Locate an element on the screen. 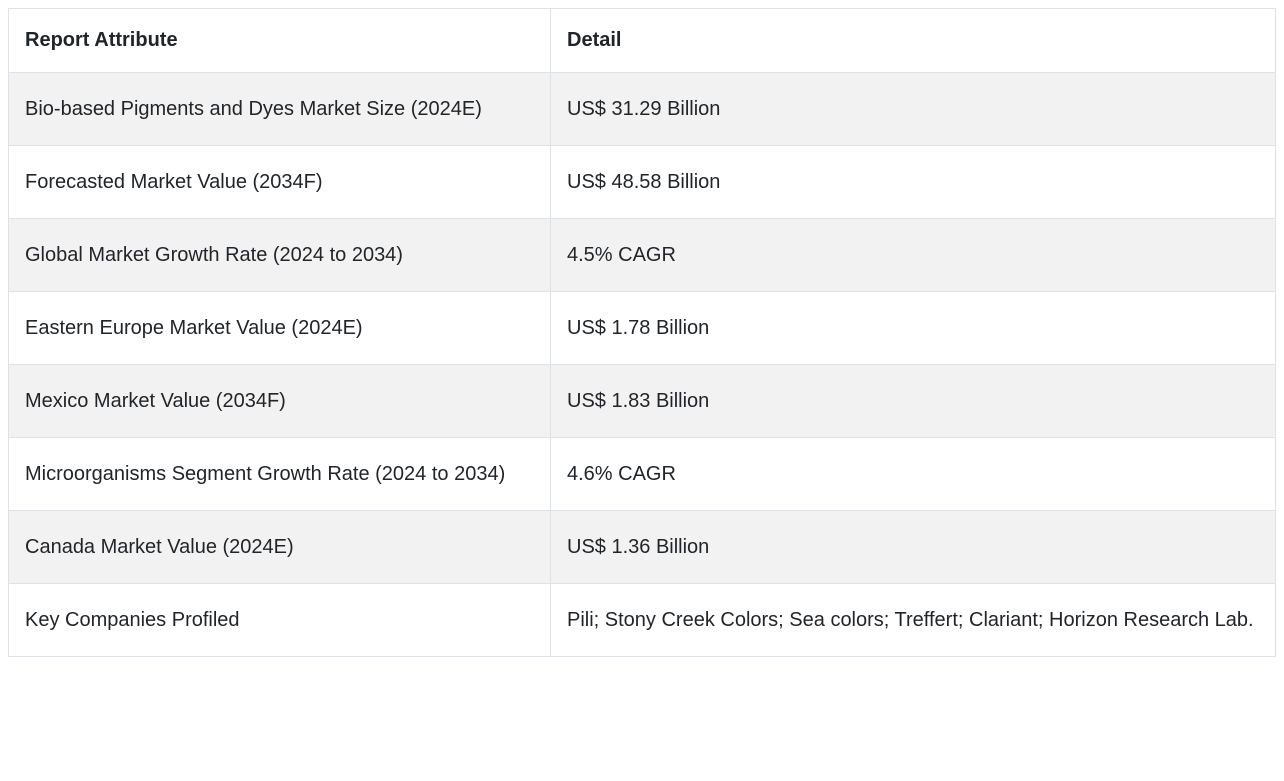 The width and height of the screenshot is (1284, 781). detail-cell: US$ 1.83 Billion is located at coordinates (913, 401).